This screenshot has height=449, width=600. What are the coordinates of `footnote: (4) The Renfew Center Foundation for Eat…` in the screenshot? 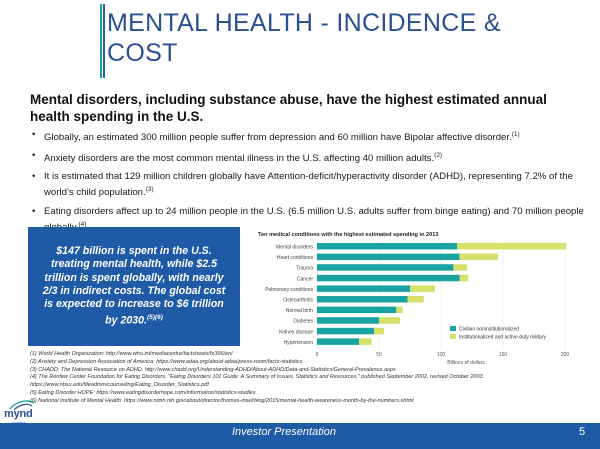 It's located at (257, 377).